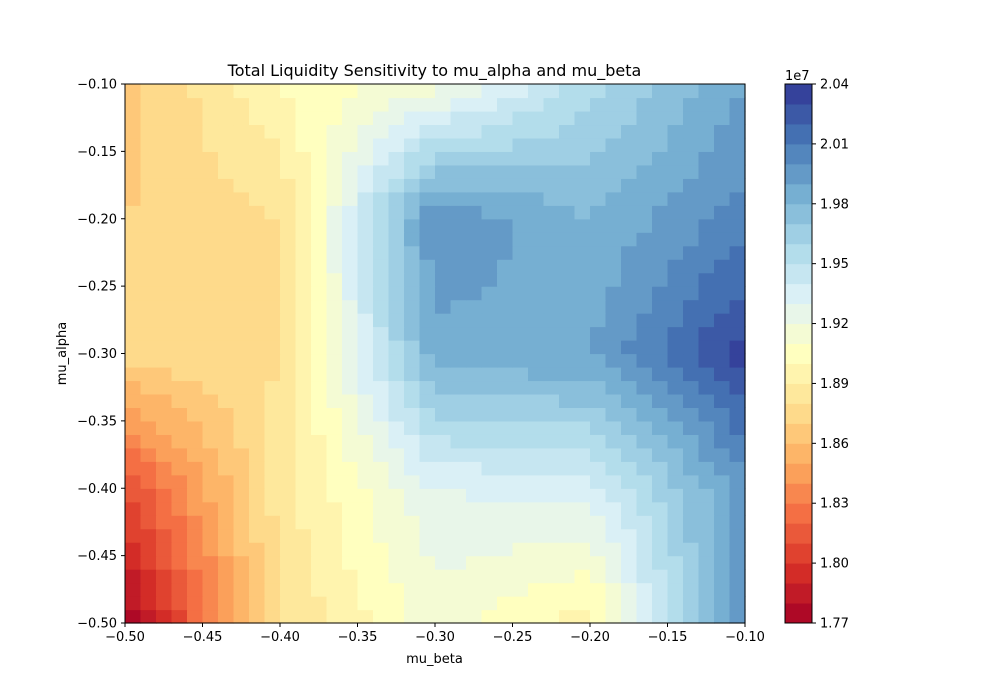 The height and width of the screenshot is (700, 1000). What do you see at coordinates (798, 353) in the screenshot?
I see `colorbar-frame` at bounding box center [798, 353].